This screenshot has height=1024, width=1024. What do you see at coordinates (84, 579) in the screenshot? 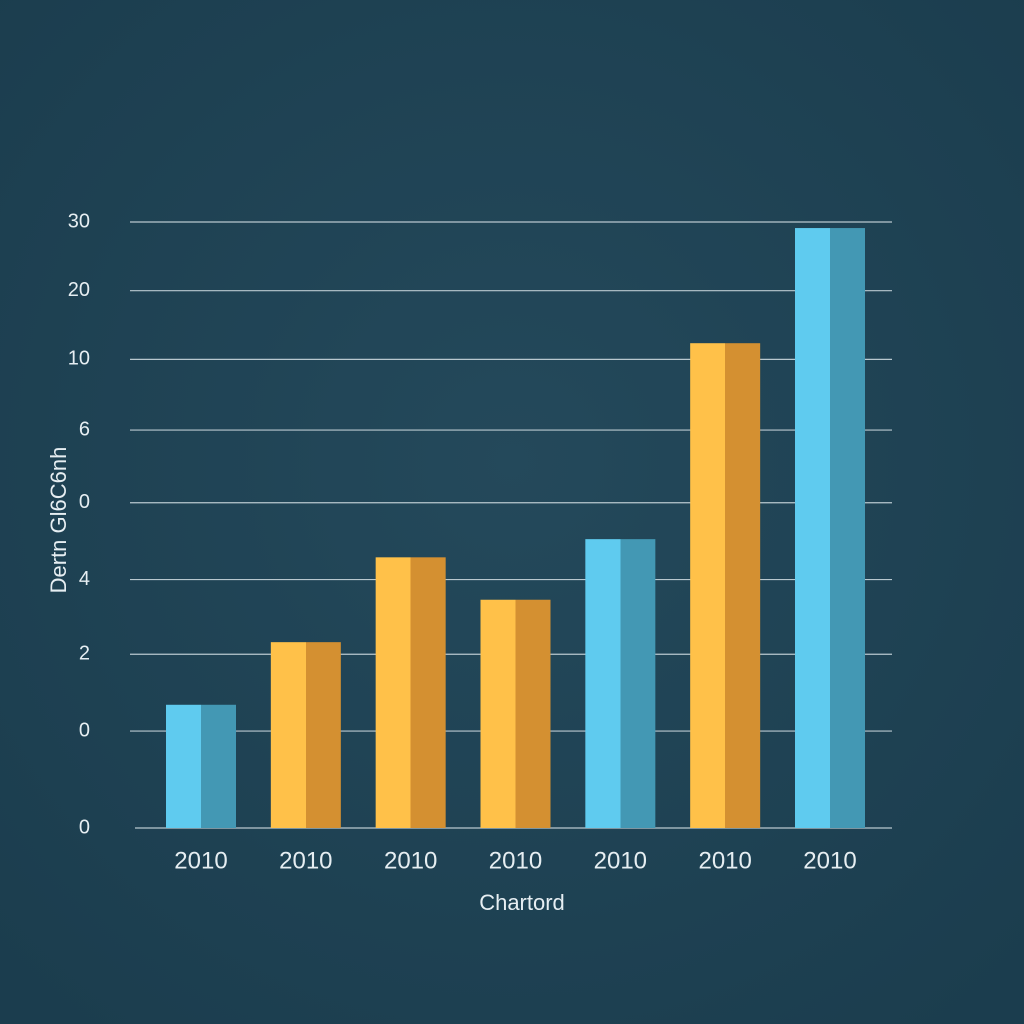
I see `y-tick-label: 4` at bounding box center [84, 579].